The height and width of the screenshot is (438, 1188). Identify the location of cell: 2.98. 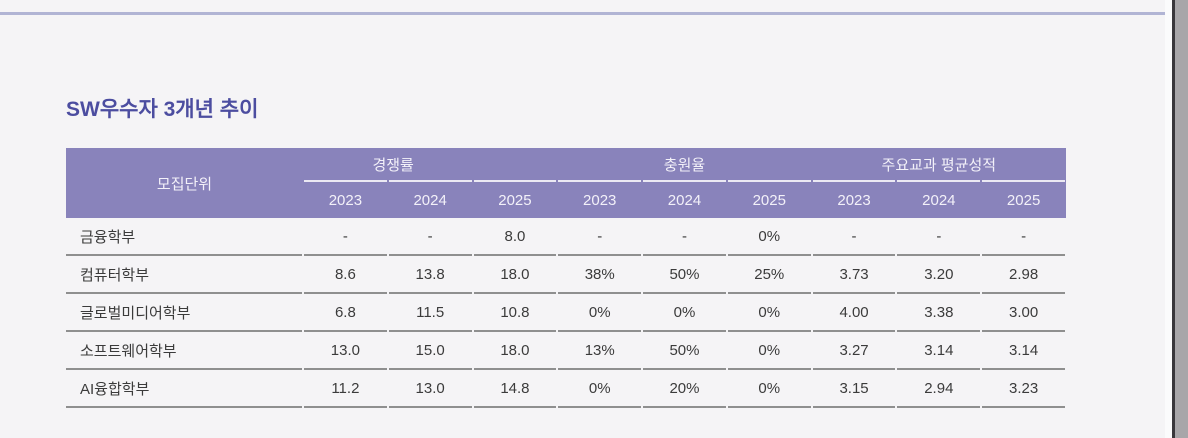
(1023, 275).